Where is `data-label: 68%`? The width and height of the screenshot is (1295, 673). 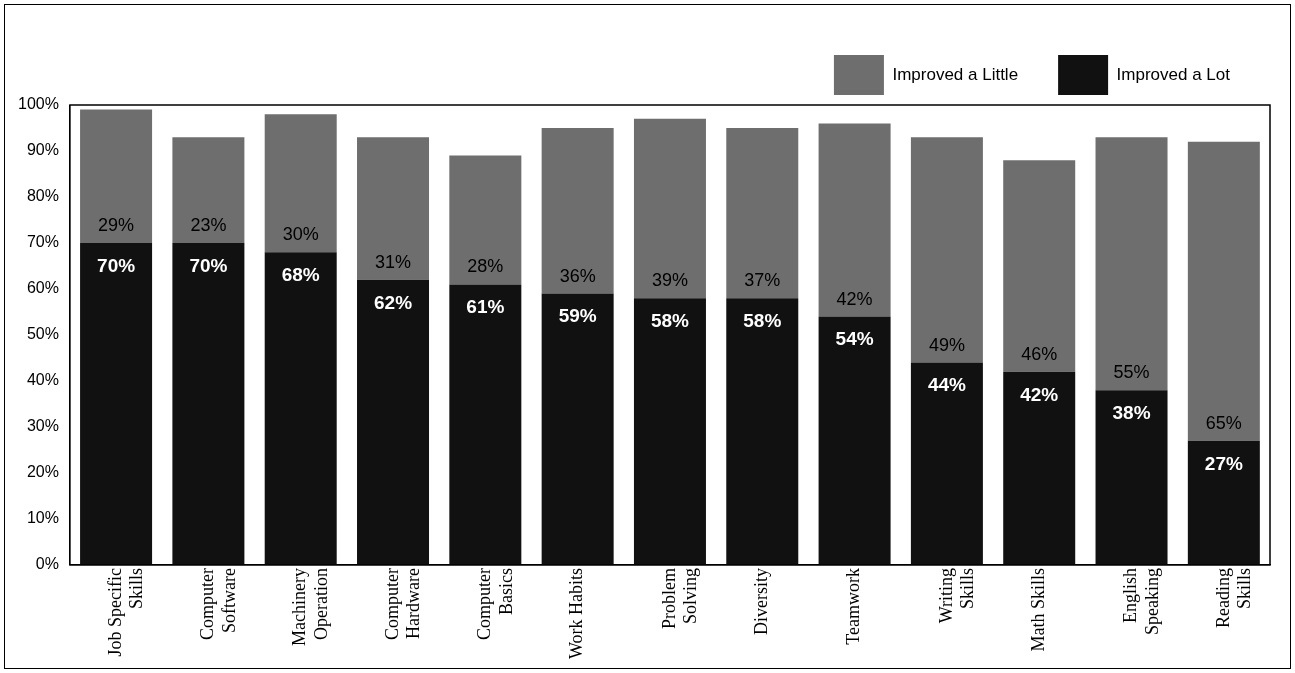 data-label: 68% is located at coordinates (300, 274).